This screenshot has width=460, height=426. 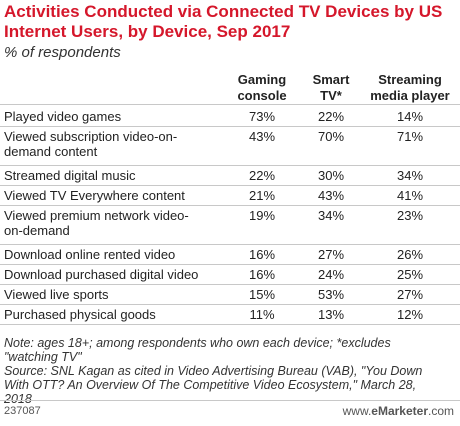 I want to click on table-cell: 53%, so click(x=331, y=294).